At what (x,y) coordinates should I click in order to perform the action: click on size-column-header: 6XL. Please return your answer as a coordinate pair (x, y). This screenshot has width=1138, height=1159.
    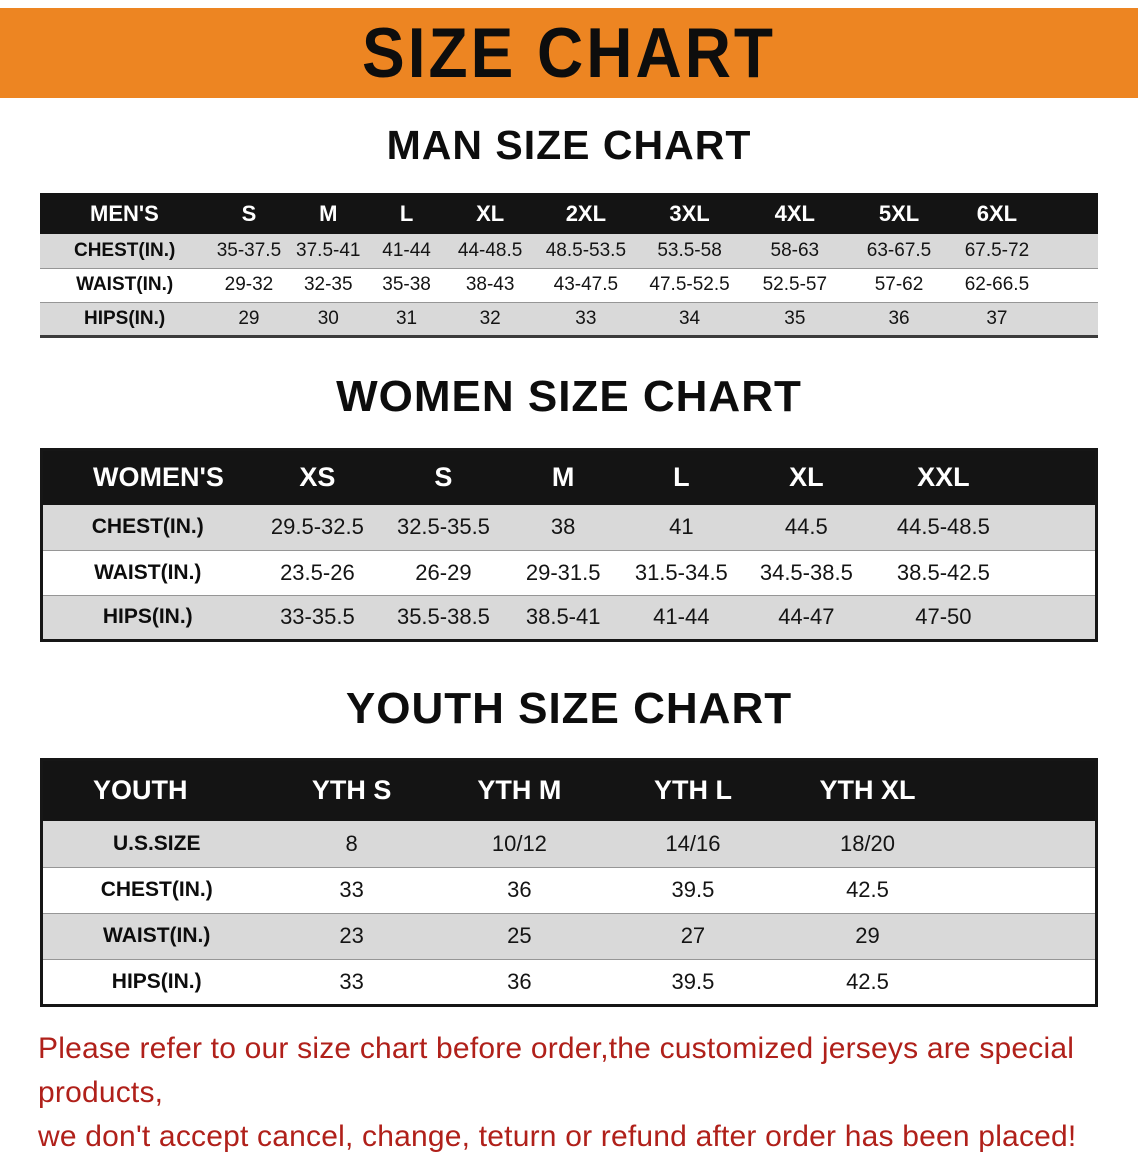
    Looking at the image, I should click on (1024, 213).